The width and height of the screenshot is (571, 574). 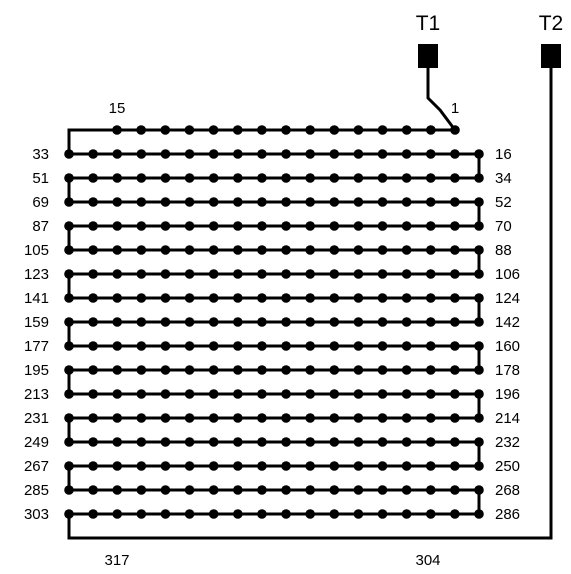 What do you see at coordinates (507, 490) in the screenshot?
I see `right-row-label: 268` at bounding box center [507, 490].